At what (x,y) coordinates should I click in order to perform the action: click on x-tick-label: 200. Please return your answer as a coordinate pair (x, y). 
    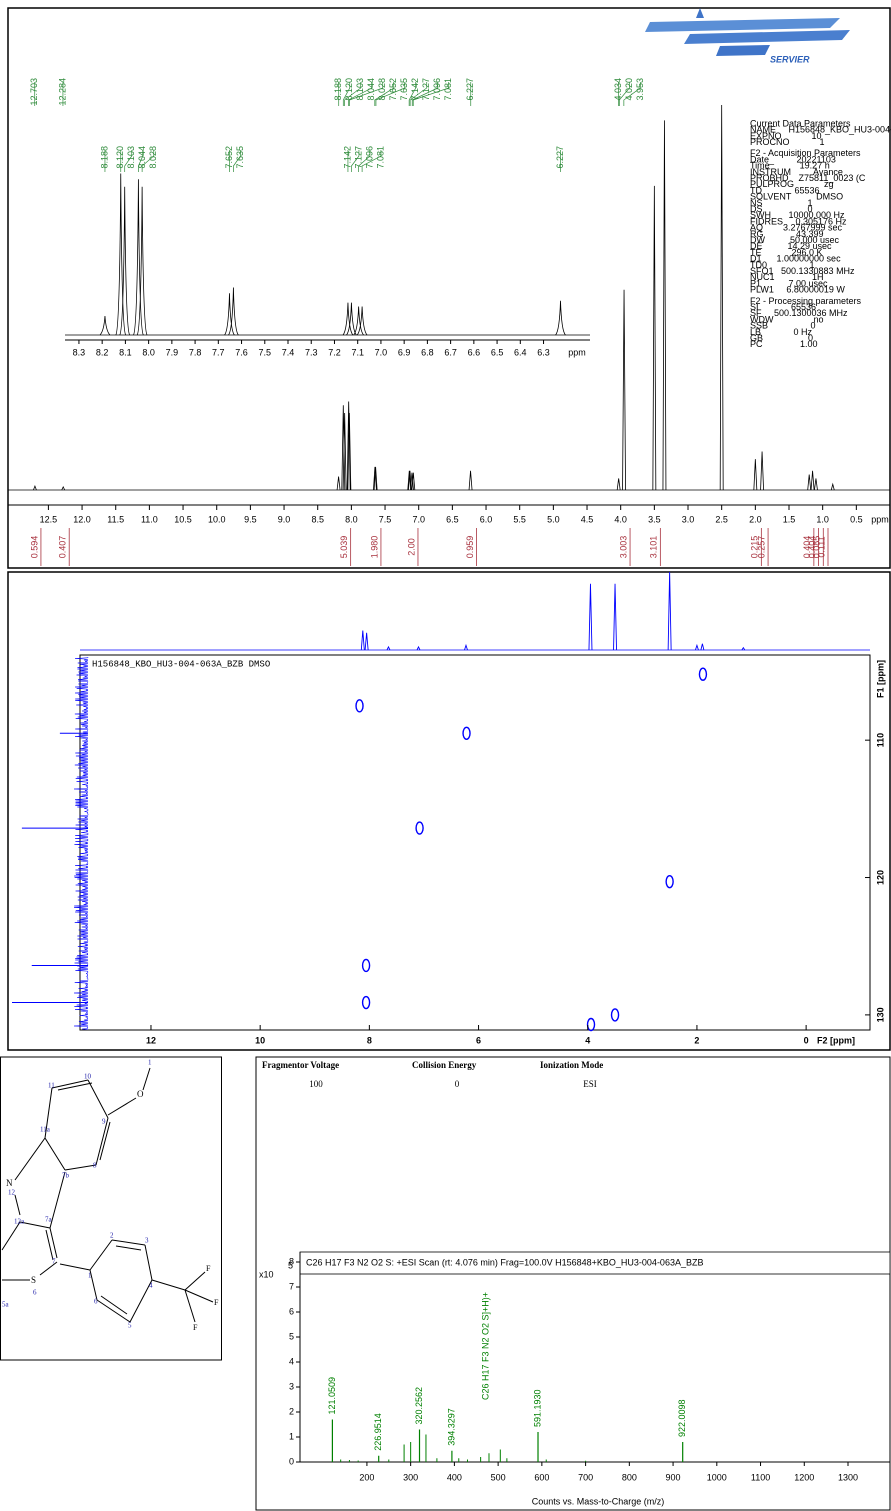
    Looking at the image, I should click on (366, 1477).